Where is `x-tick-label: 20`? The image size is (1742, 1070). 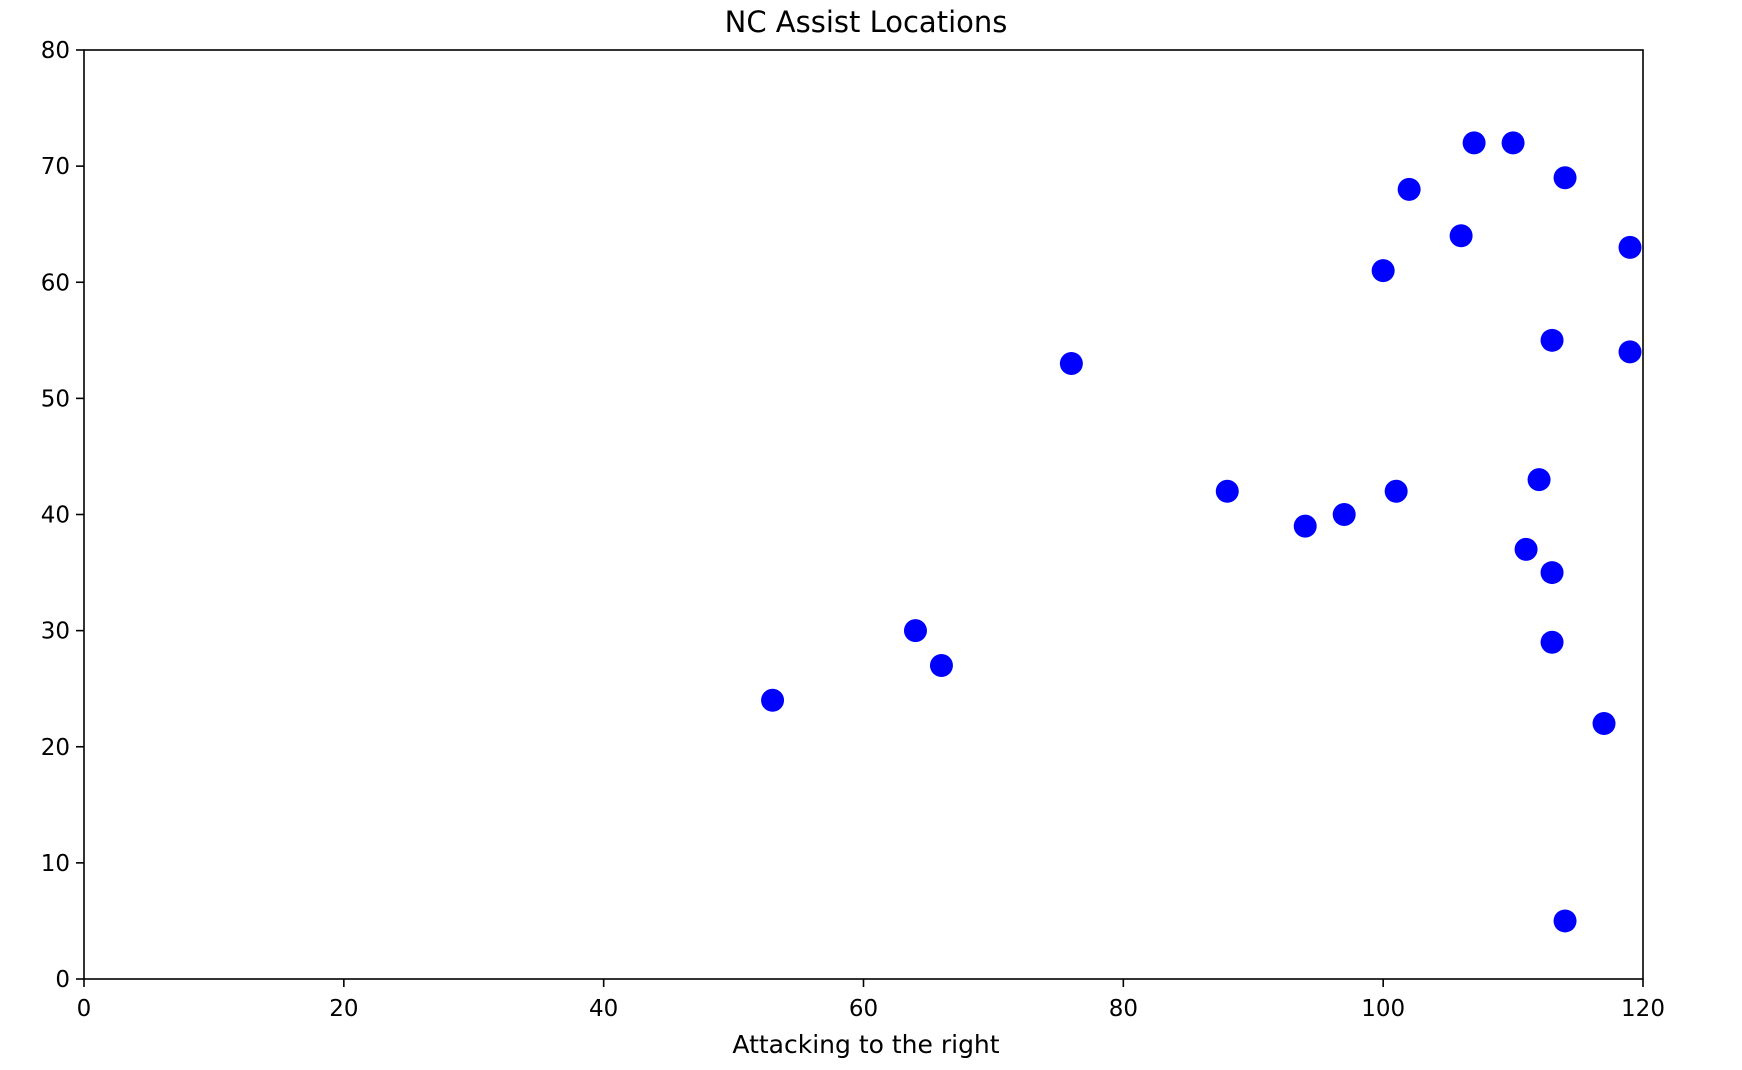
x-tick-label: 20 is located at coordinates (343, 1009).